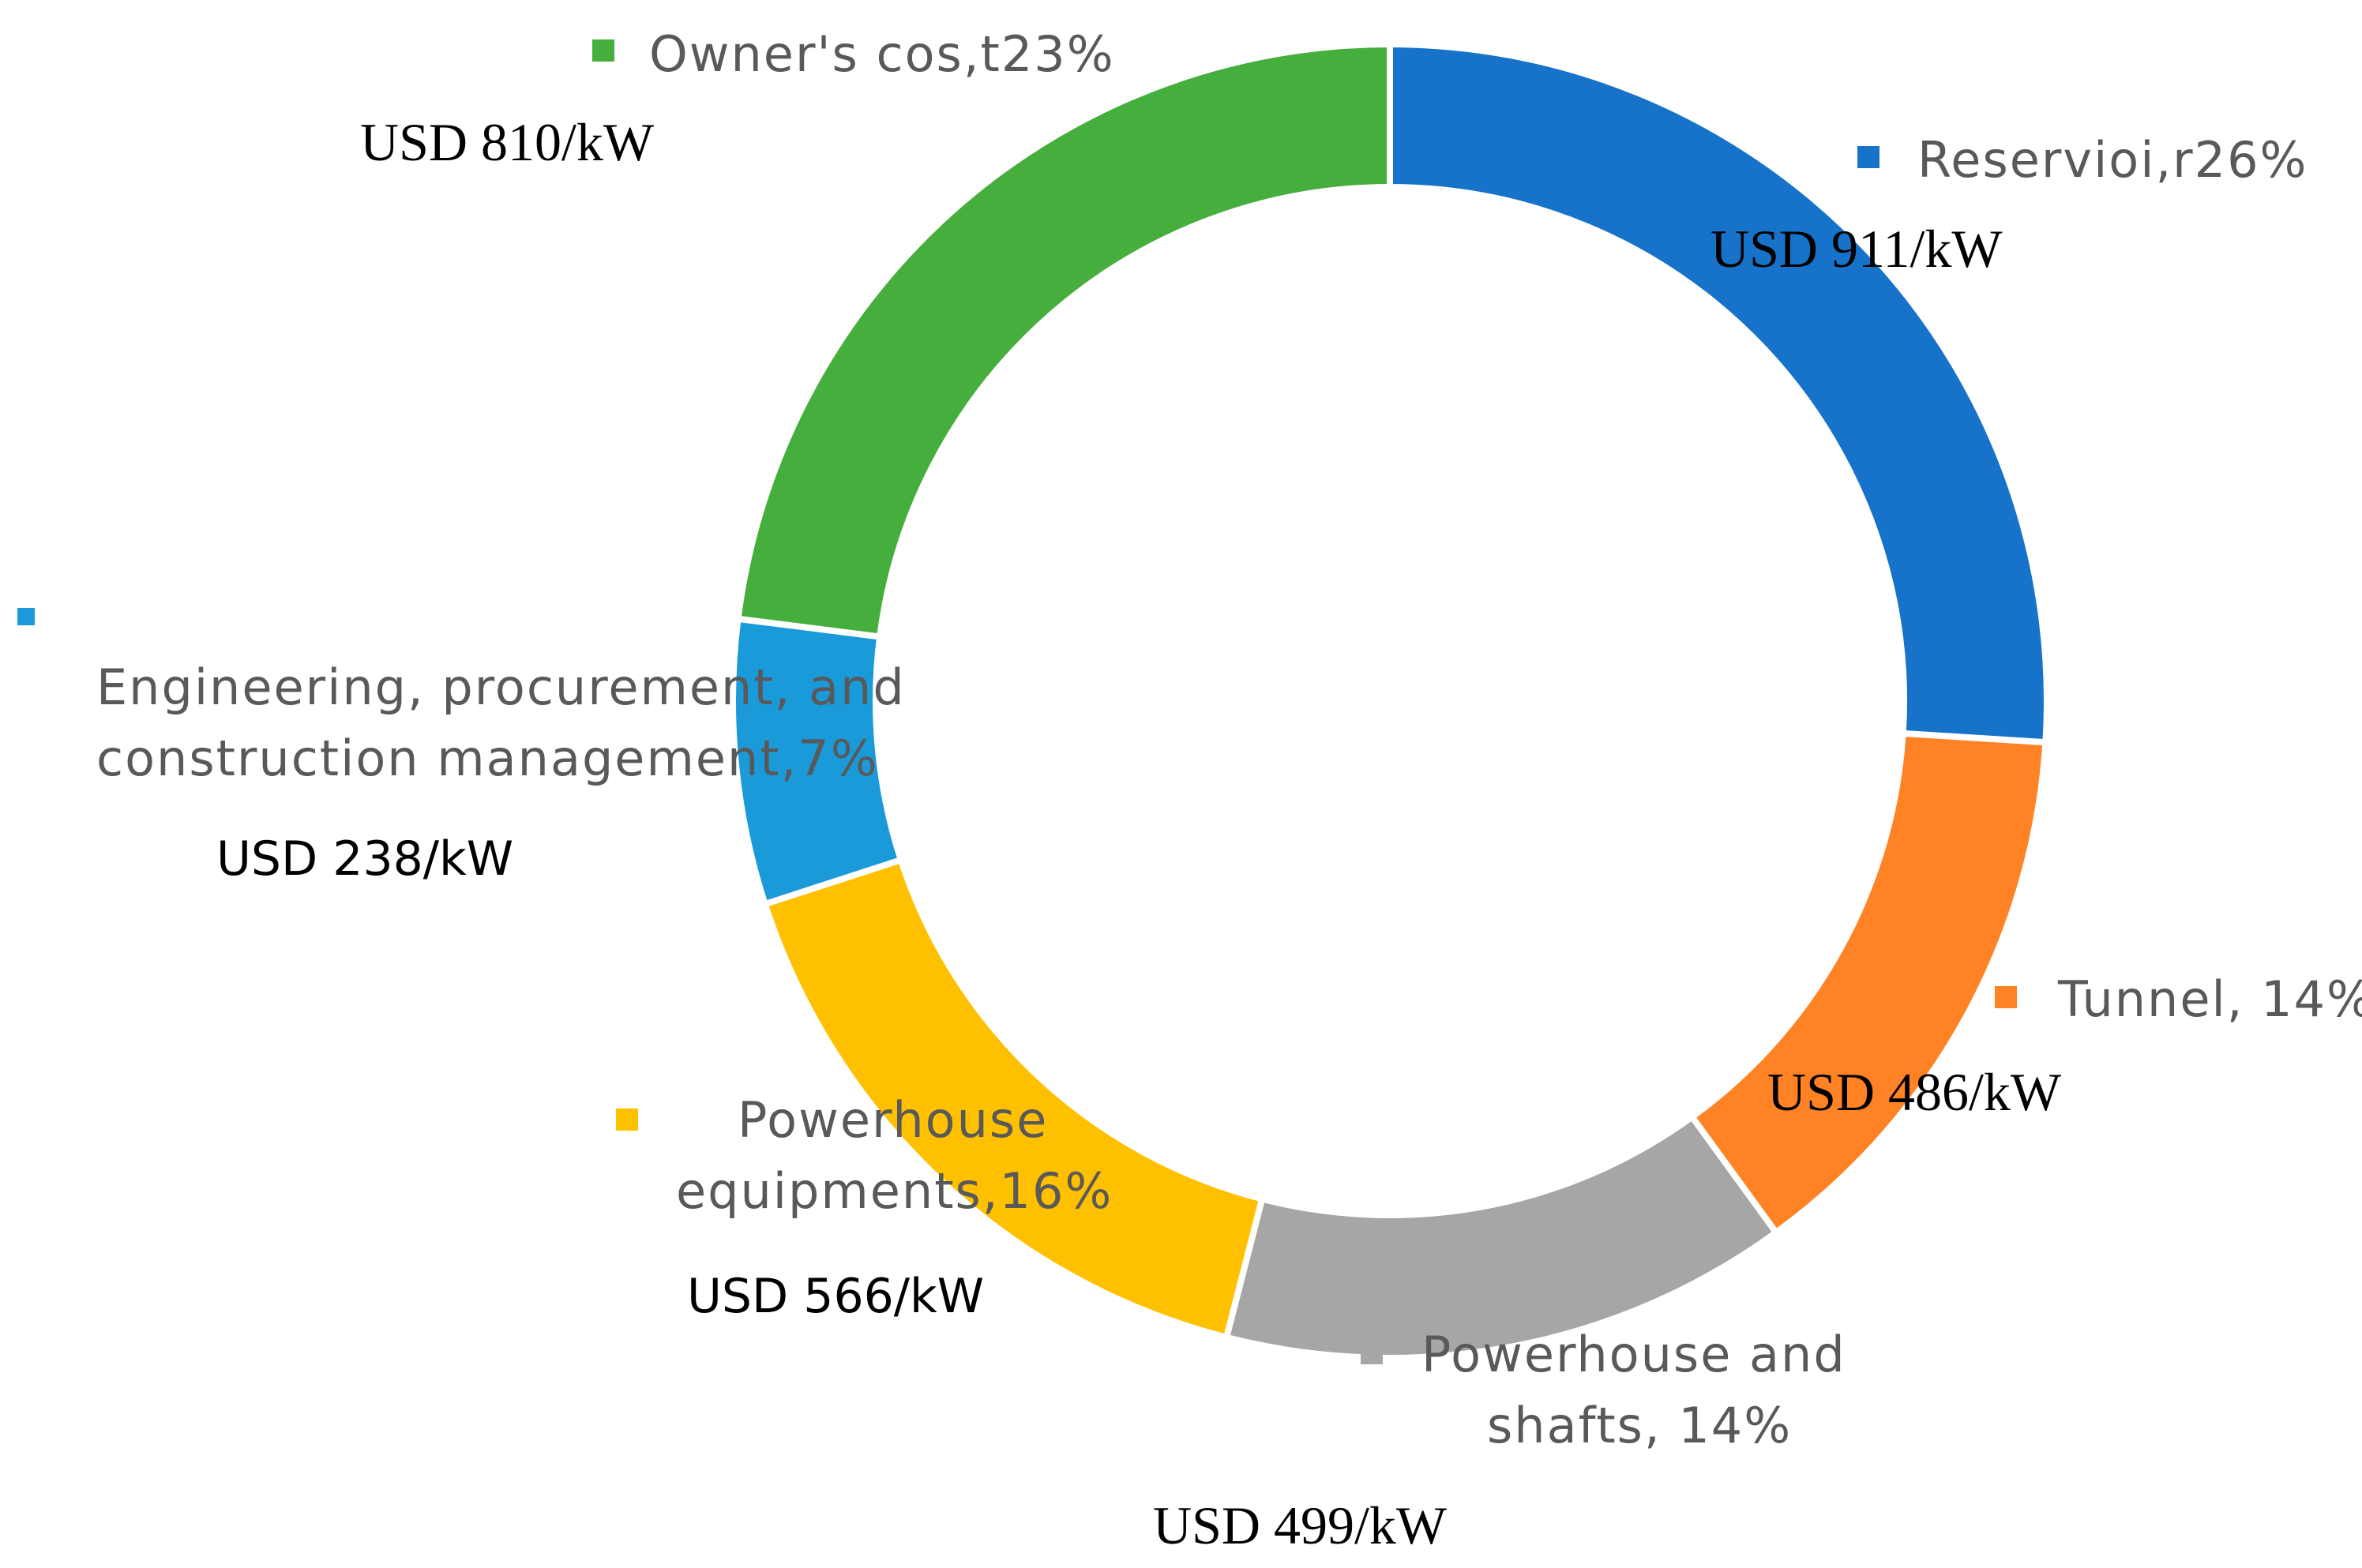 The height and width of the screenshot is (1568, 2362). Describe the element at coordinates (1856, 249) in the screenshot. I see `cost-reservoir: USD 911/kW` at that location.